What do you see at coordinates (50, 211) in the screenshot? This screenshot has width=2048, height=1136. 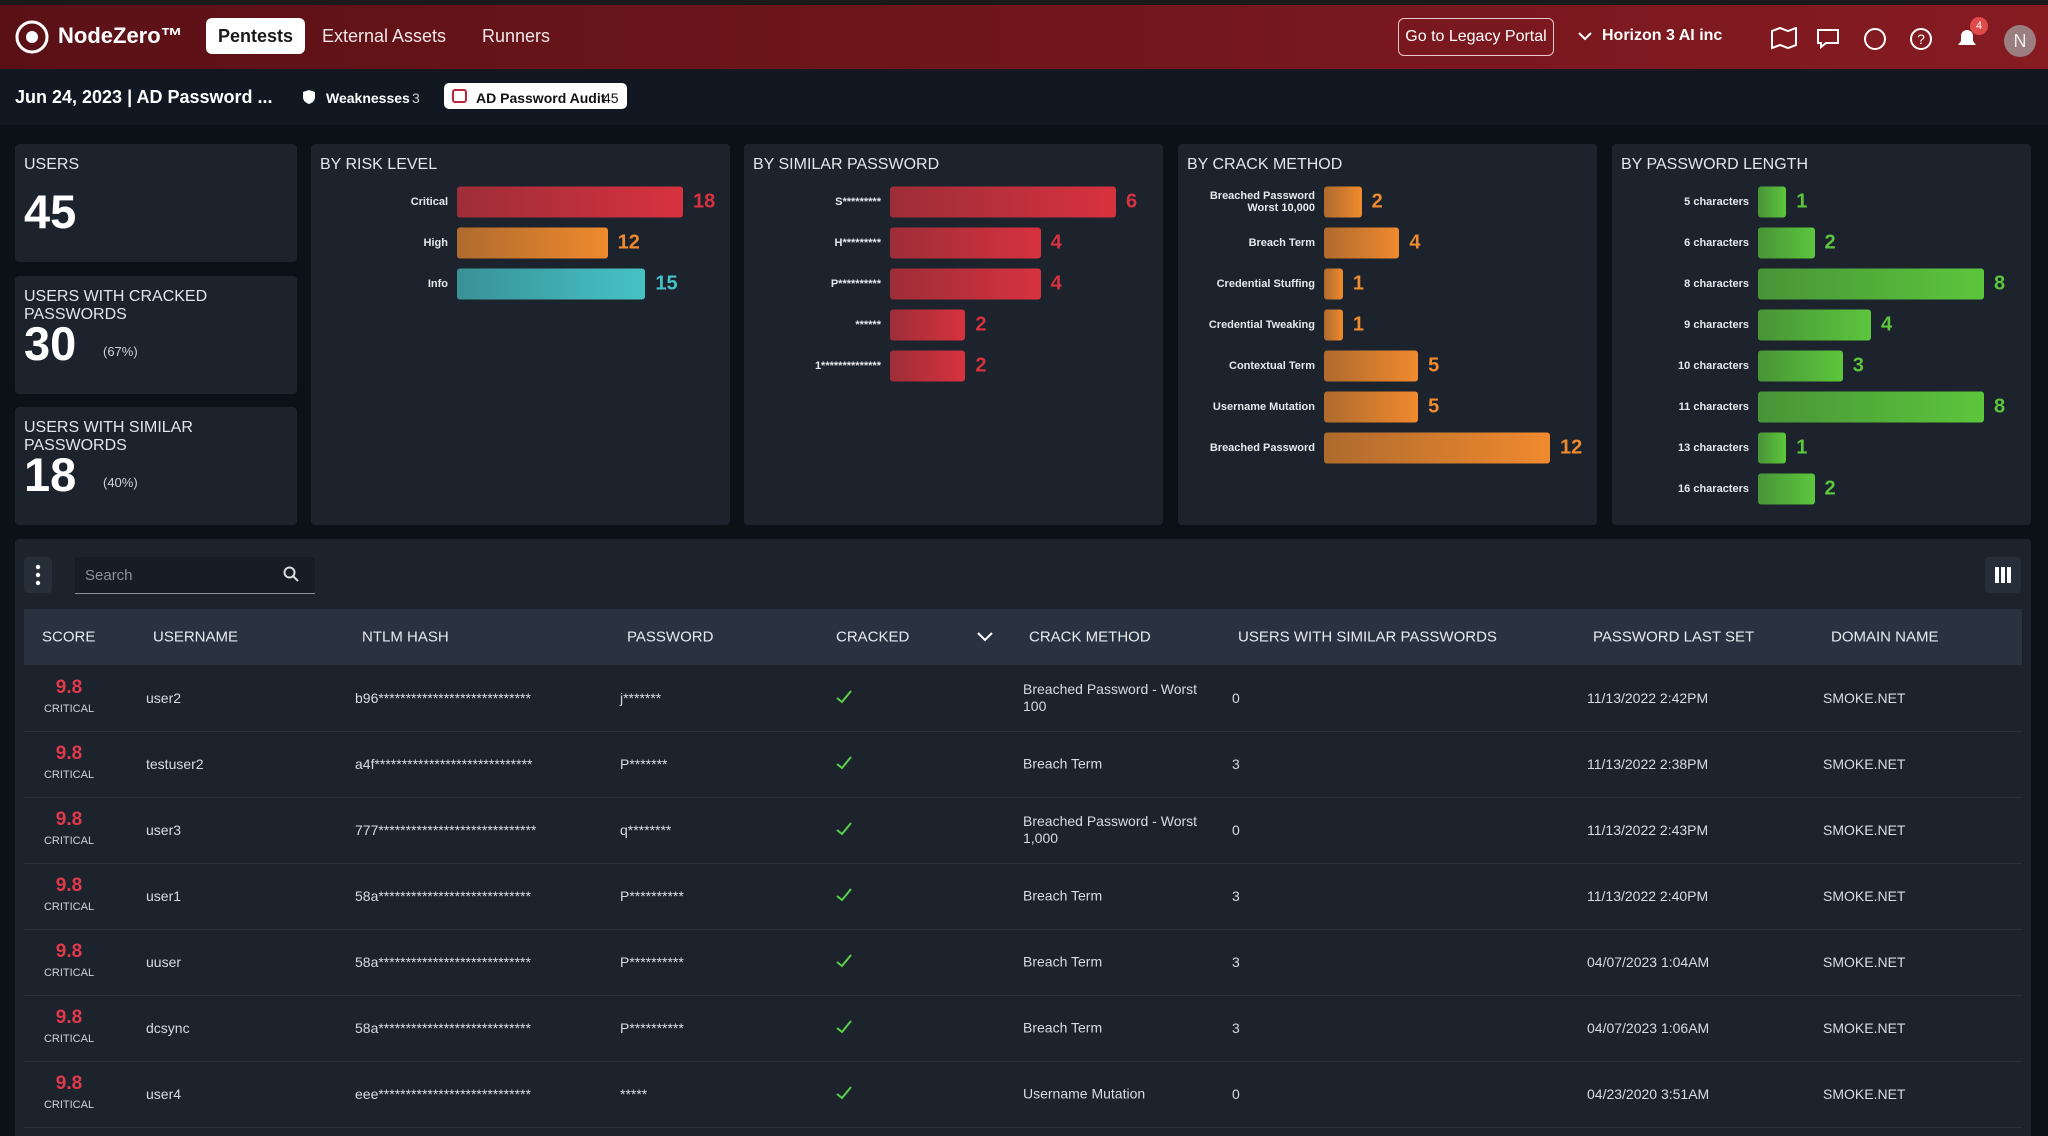 I see `stat-value: 45` at bounding box center [50, 211].